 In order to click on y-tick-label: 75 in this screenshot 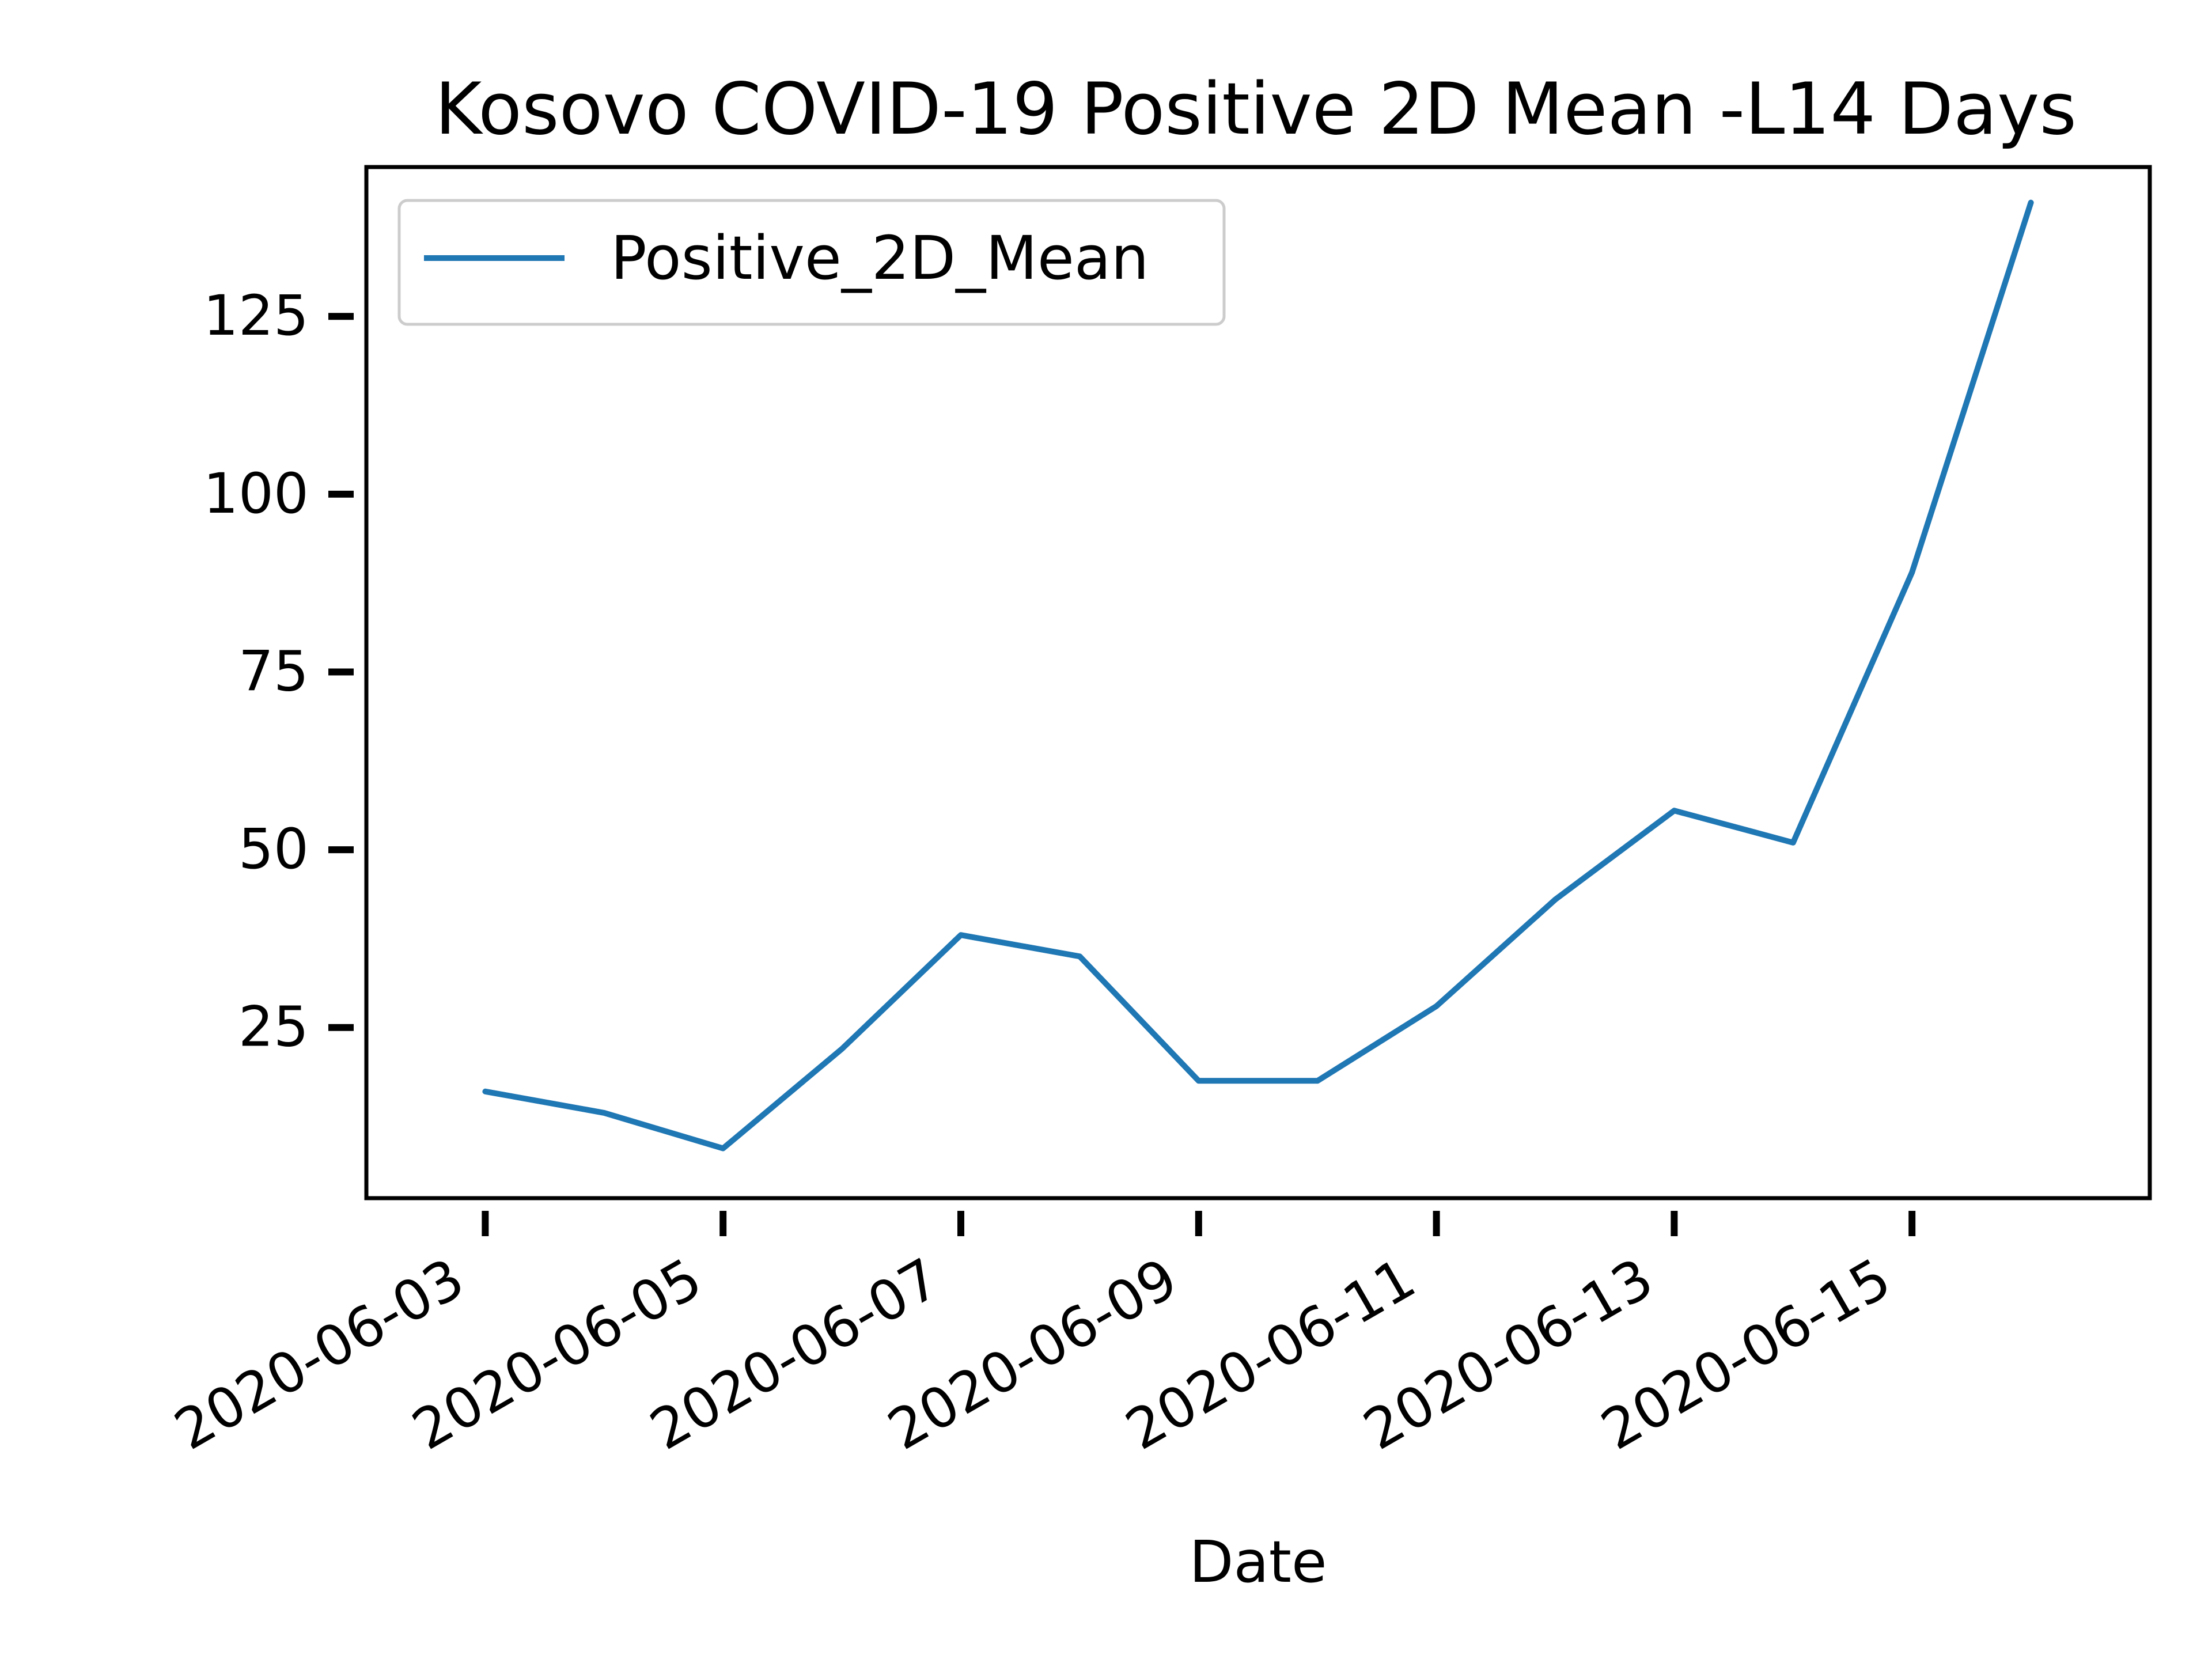, I will do `click(273, 671)`.